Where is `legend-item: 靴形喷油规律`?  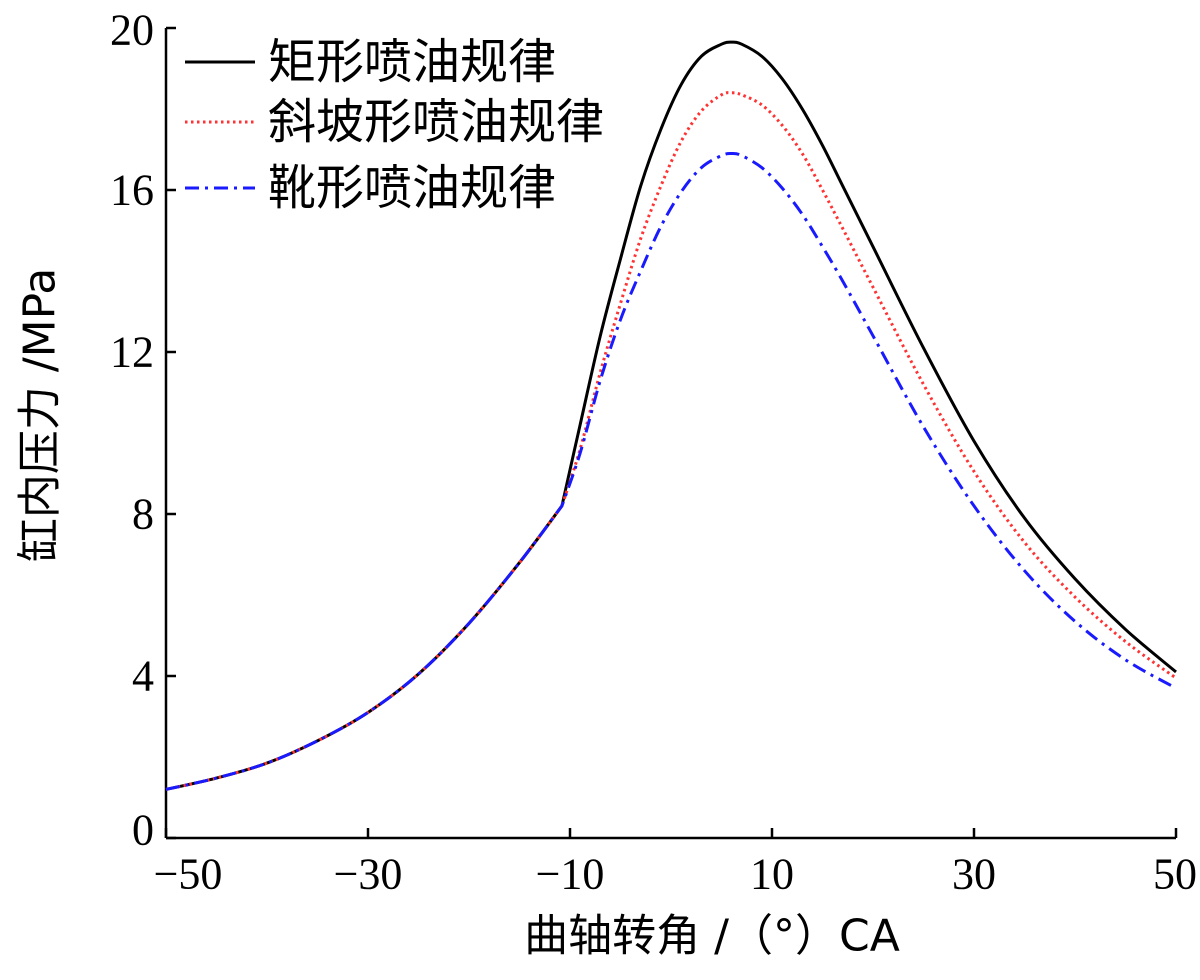 legend-item: 靴形喷油规律 is located at coordinates (370, 188).